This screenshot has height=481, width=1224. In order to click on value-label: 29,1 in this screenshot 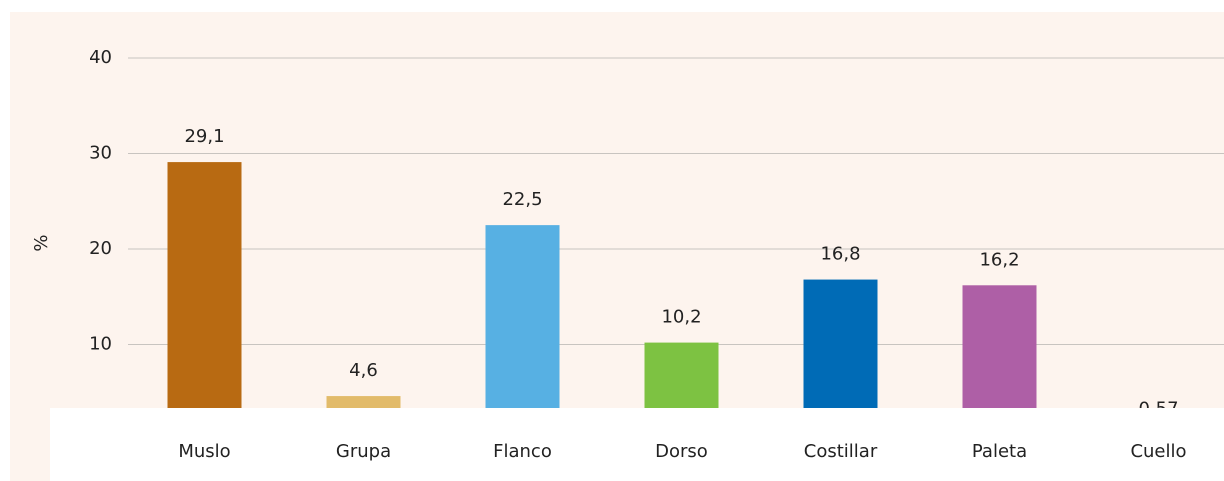, I will do `click(204, 136)`.